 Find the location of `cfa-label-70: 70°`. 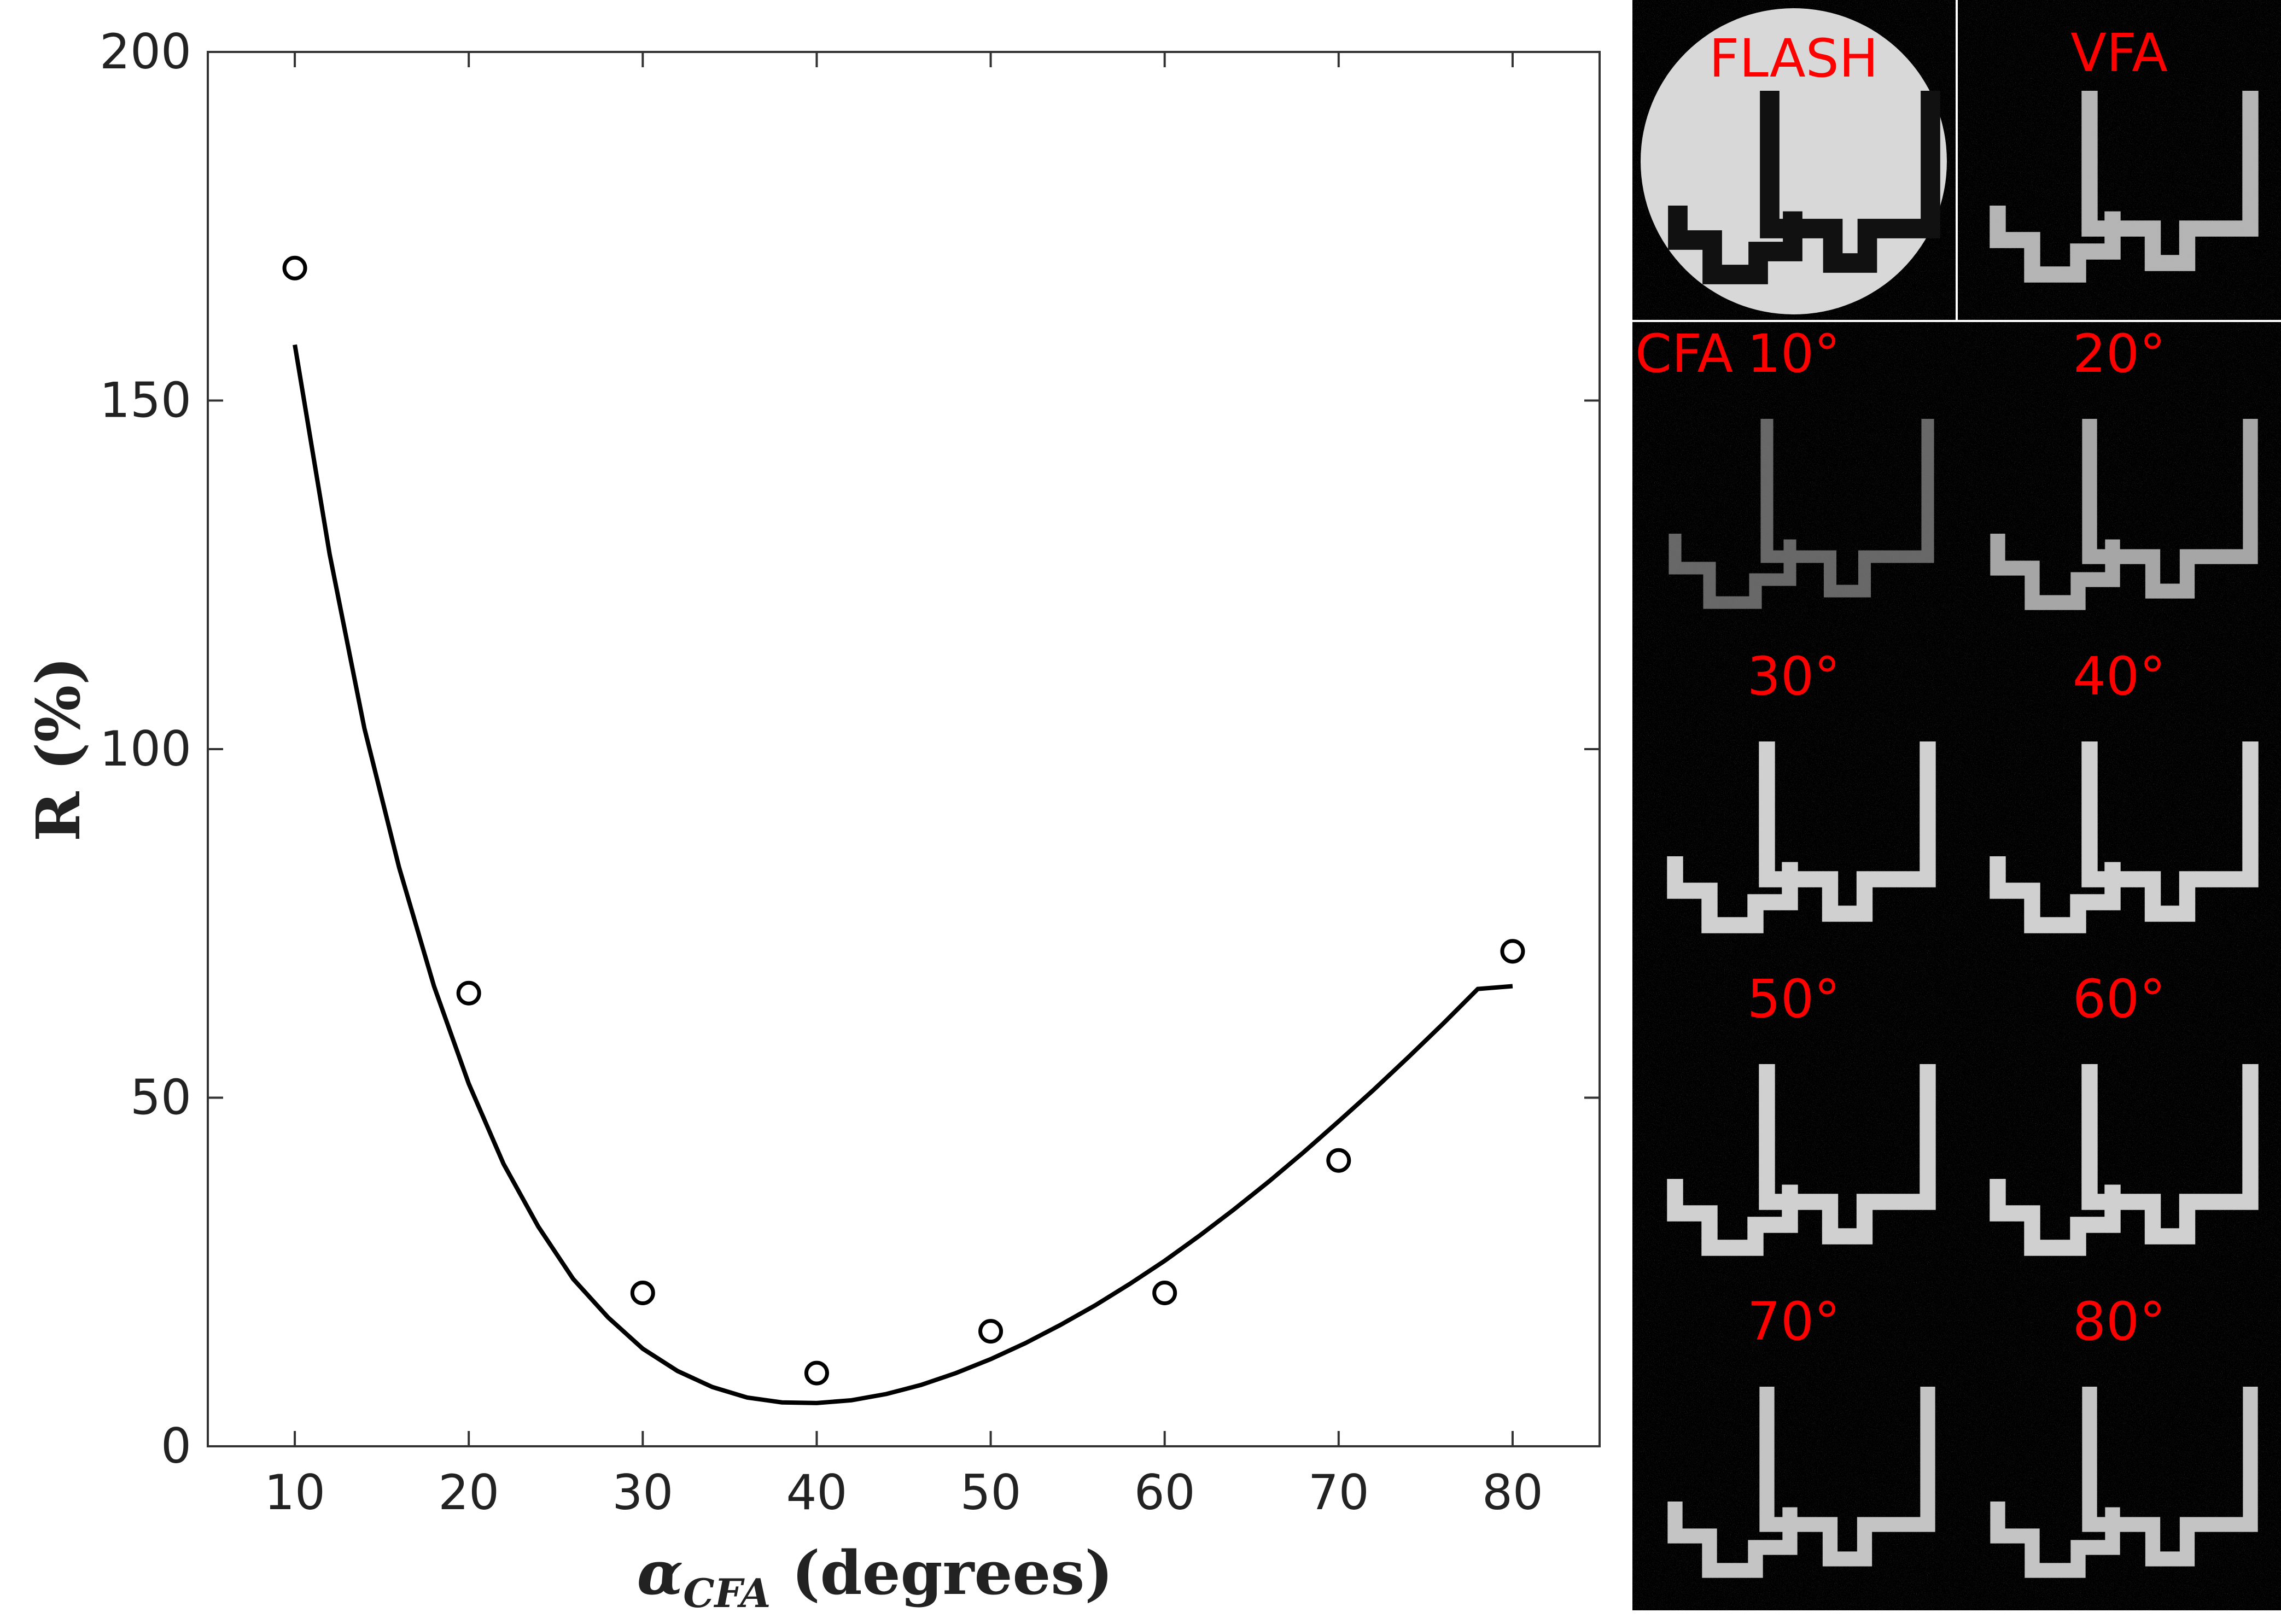

cfa-label-70: 70° is located at coordinates (1794, 1321).